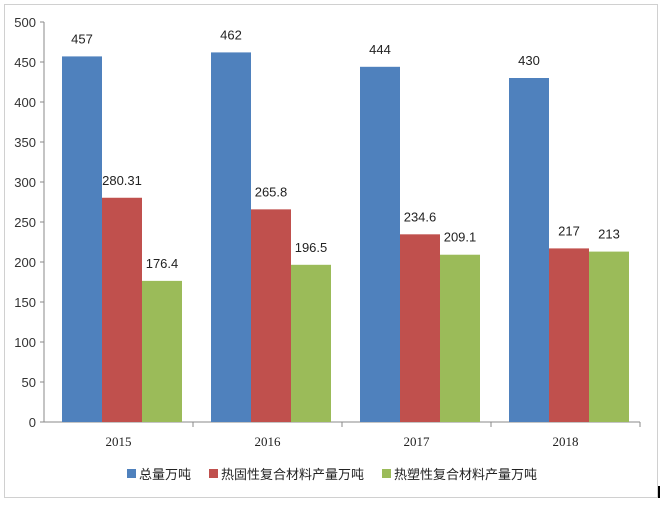  I want to click on legend: 总量万吨 热固性复合材料产量万吨 热塑性复合材料产量万吨, so click(332, 473).